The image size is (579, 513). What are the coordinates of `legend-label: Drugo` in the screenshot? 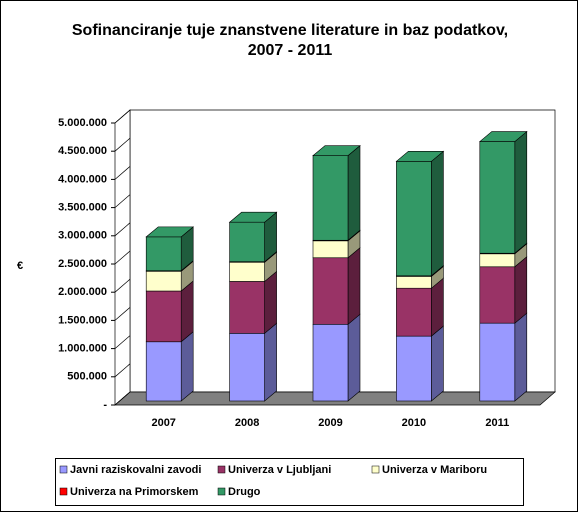 It's located at (244, 492).